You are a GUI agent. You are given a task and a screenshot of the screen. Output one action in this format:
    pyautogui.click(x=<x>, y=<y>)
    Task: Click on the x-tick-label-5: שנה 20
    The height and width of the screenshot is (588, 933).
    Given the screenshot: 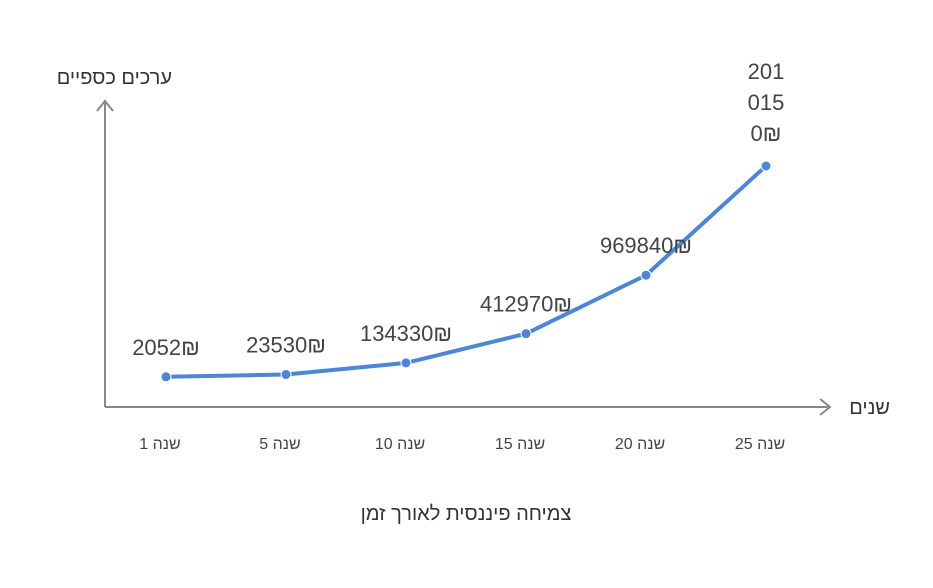 What is the action you would take?
    pyautogui.click(x=640, y=444)
    